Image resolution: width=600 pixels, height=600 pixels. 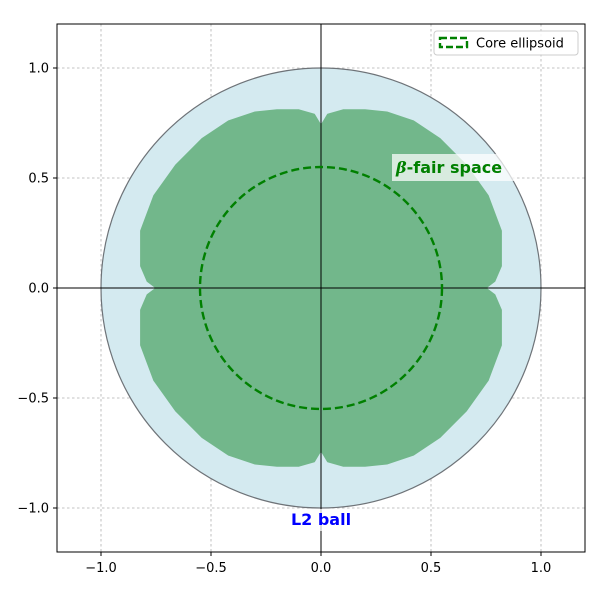 I want to click on x-tick-label: 0.0, so click(x=321, y=568).